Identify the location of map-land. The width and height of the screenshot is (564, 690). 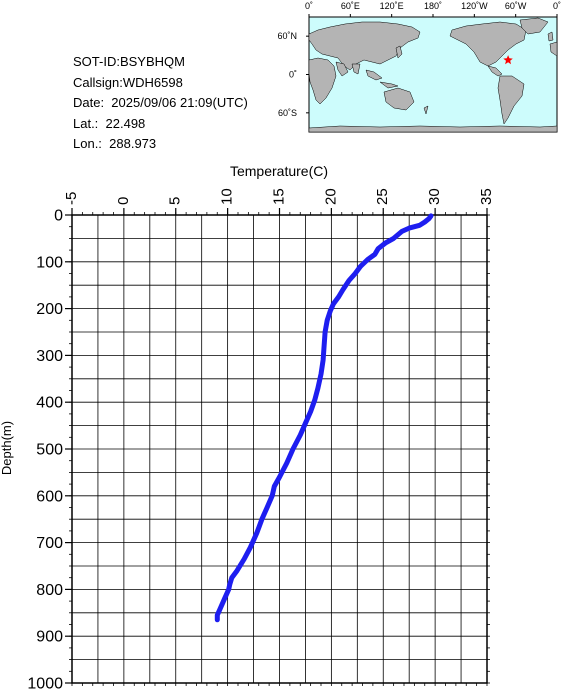
(433, 75).